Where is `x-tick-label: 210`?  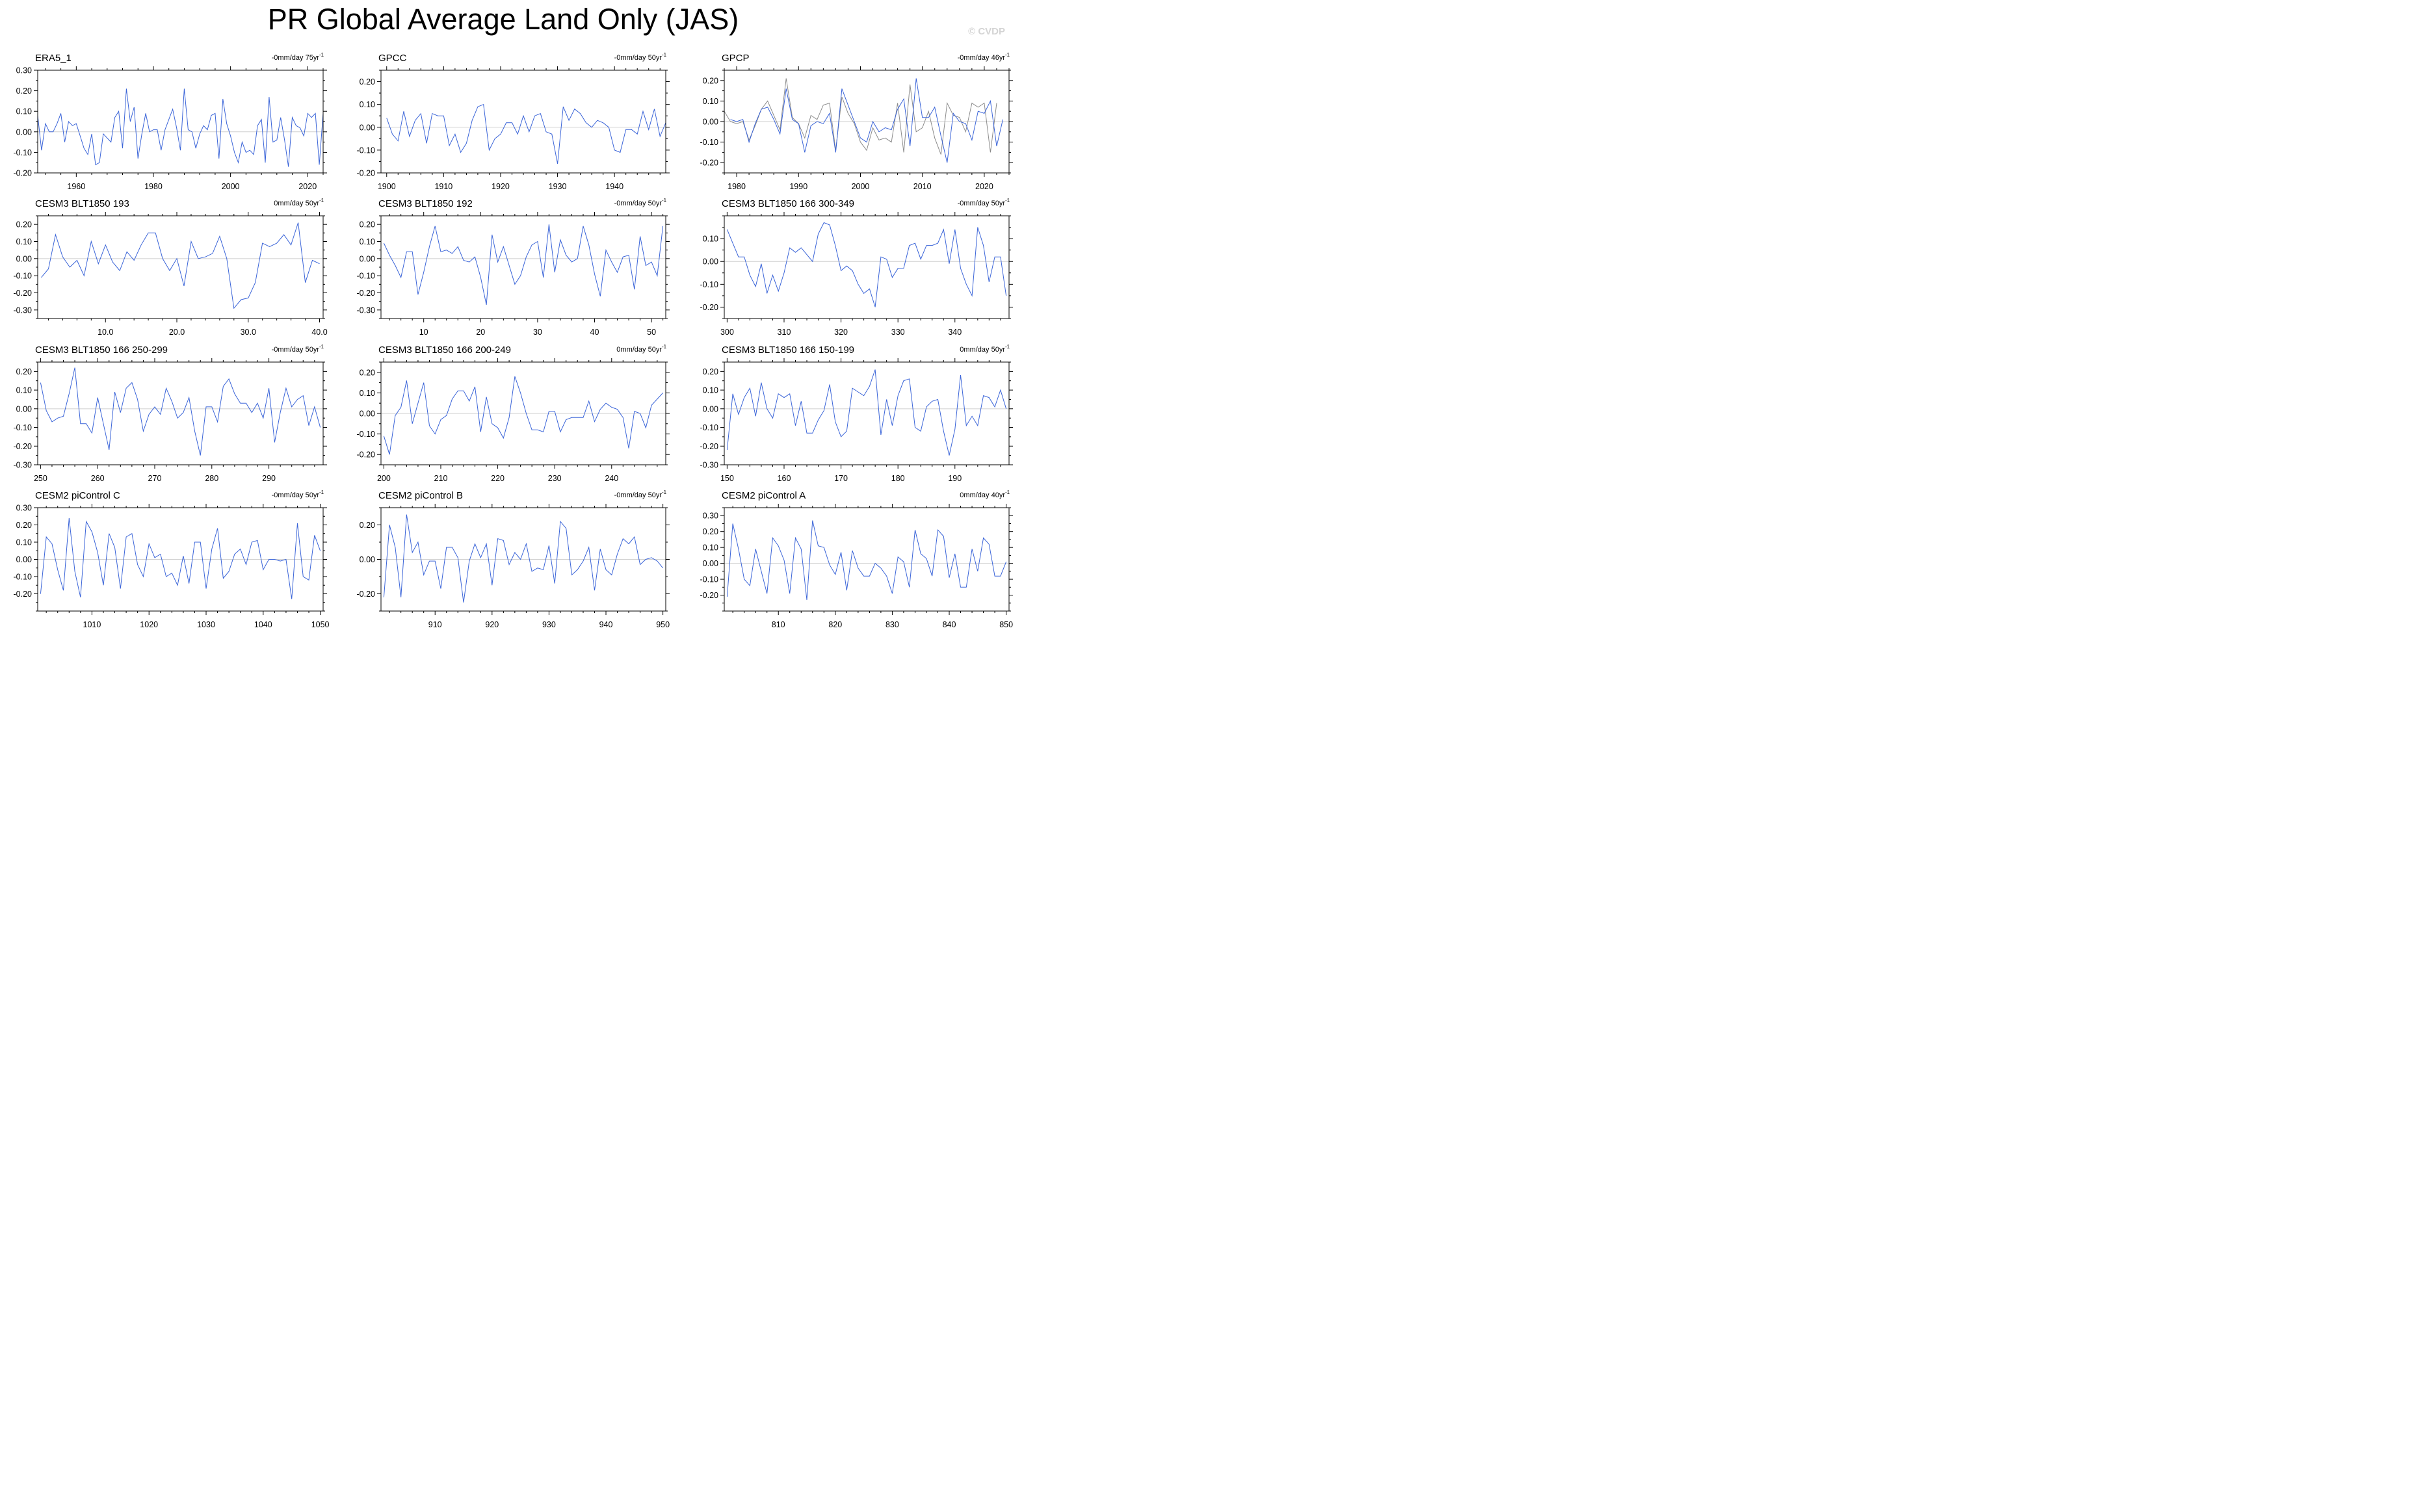
x-tick-label: 210 is located at coordinates (441, 479).